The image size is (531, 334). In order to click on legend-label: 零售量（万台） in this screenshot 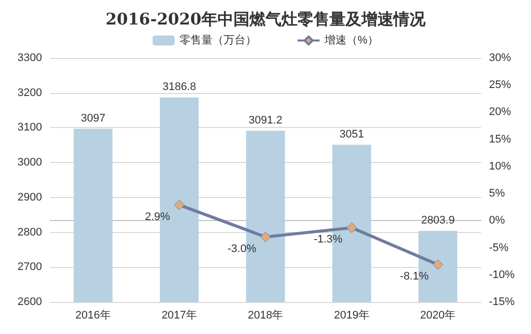, I will do `click(218, 40)`.